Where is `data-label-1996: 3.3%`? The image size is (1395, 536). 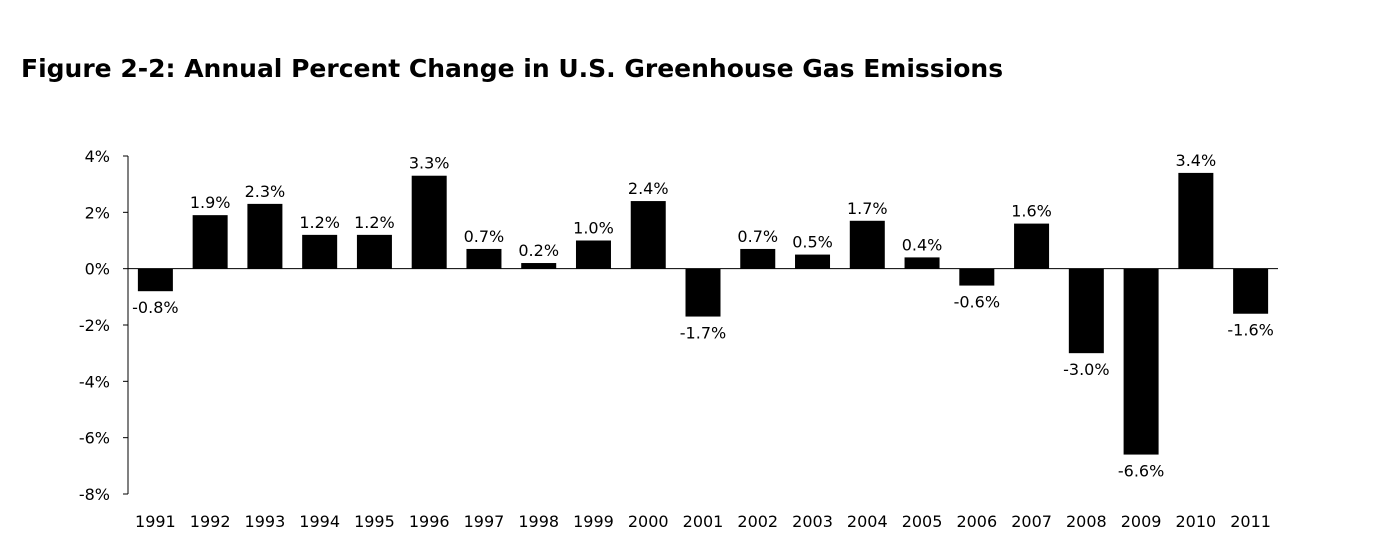 data-label-1996: 3.3% is located at coordinates (429, 163).